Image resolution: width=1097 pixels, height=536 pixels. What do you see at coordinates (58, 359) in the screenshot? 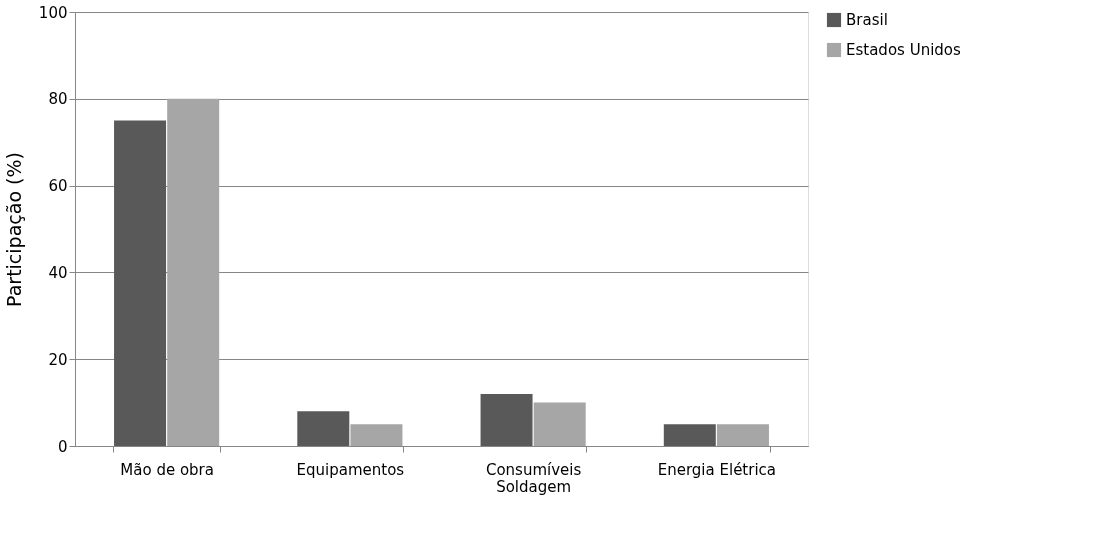
I see `y-tick-label: 20` at bounding box center [58, 359].